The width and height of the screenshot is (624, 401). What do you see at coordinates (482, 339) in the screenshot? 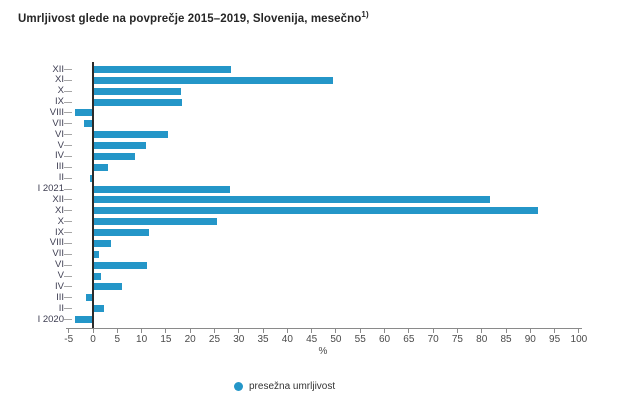
I see `x-tick-label: 80` at bounding box center [482, 339].